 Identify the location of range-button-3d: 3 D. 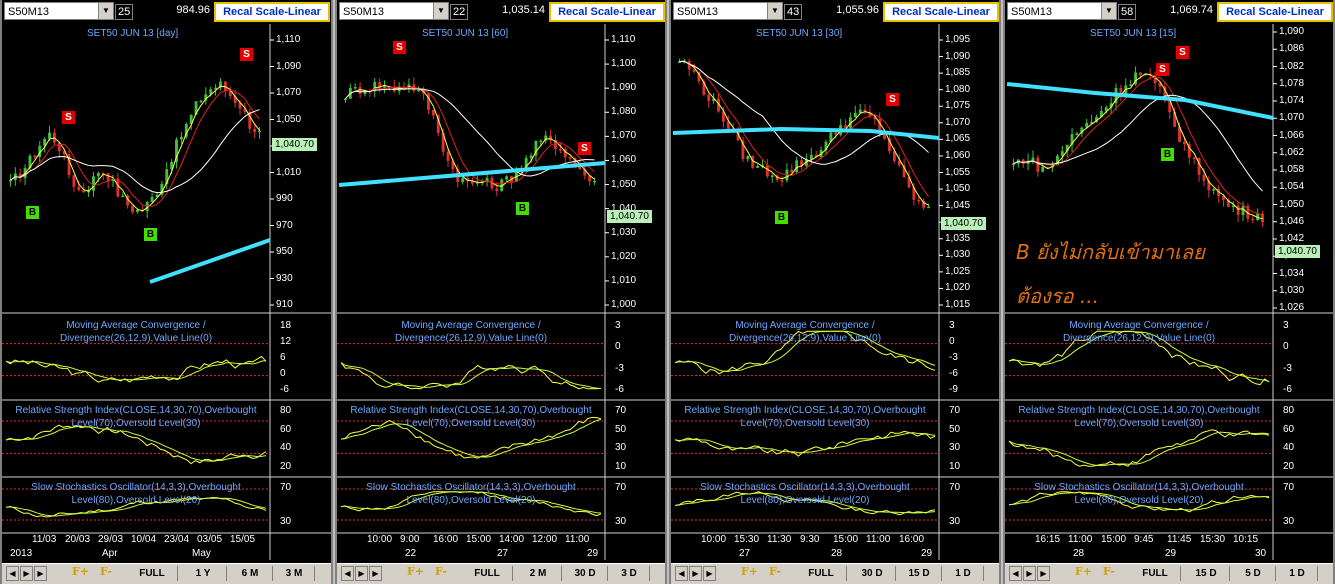
(629, 573).